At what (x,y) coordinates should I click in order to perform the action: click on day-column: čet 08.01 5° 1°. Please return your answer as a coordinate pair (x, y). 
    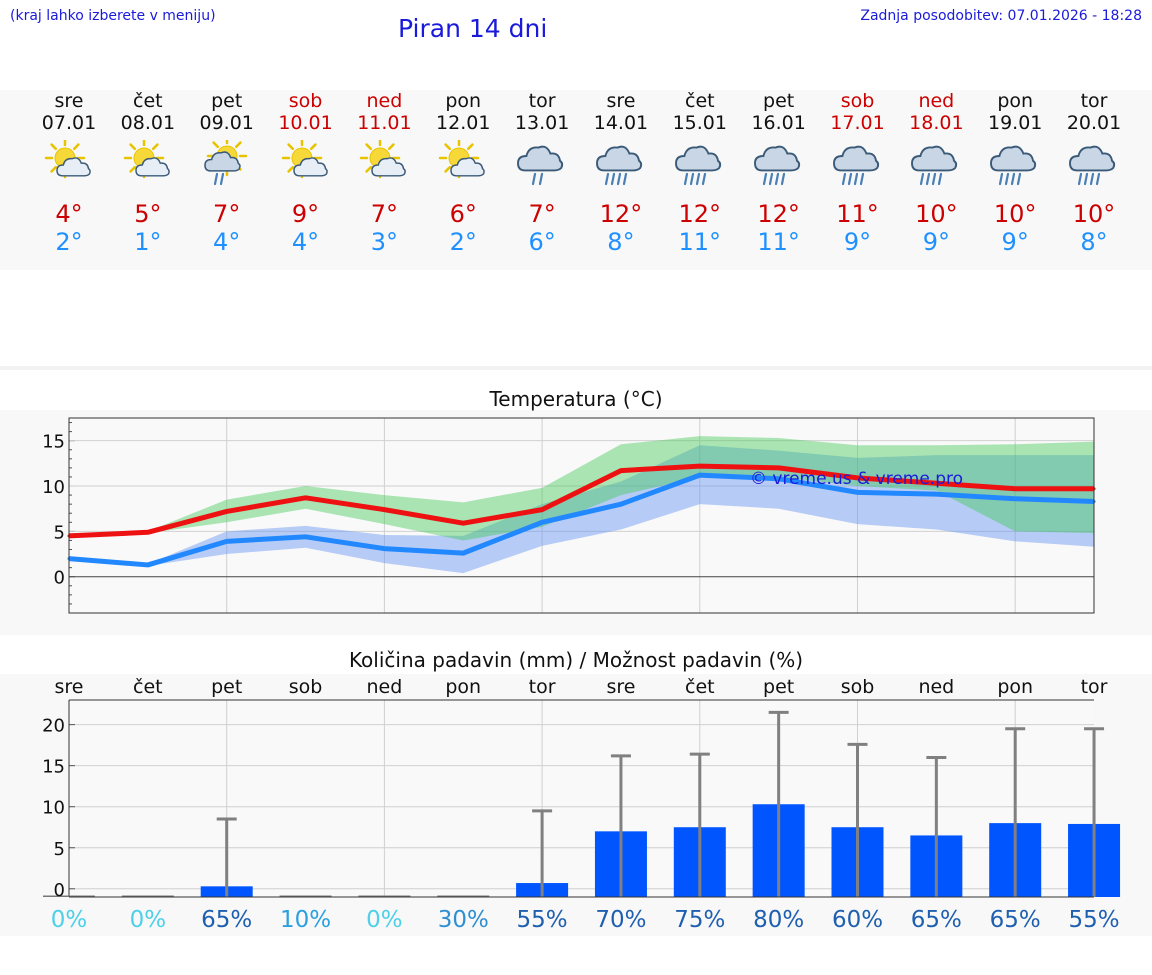
    Looking at the image, I should click on (148, 173).